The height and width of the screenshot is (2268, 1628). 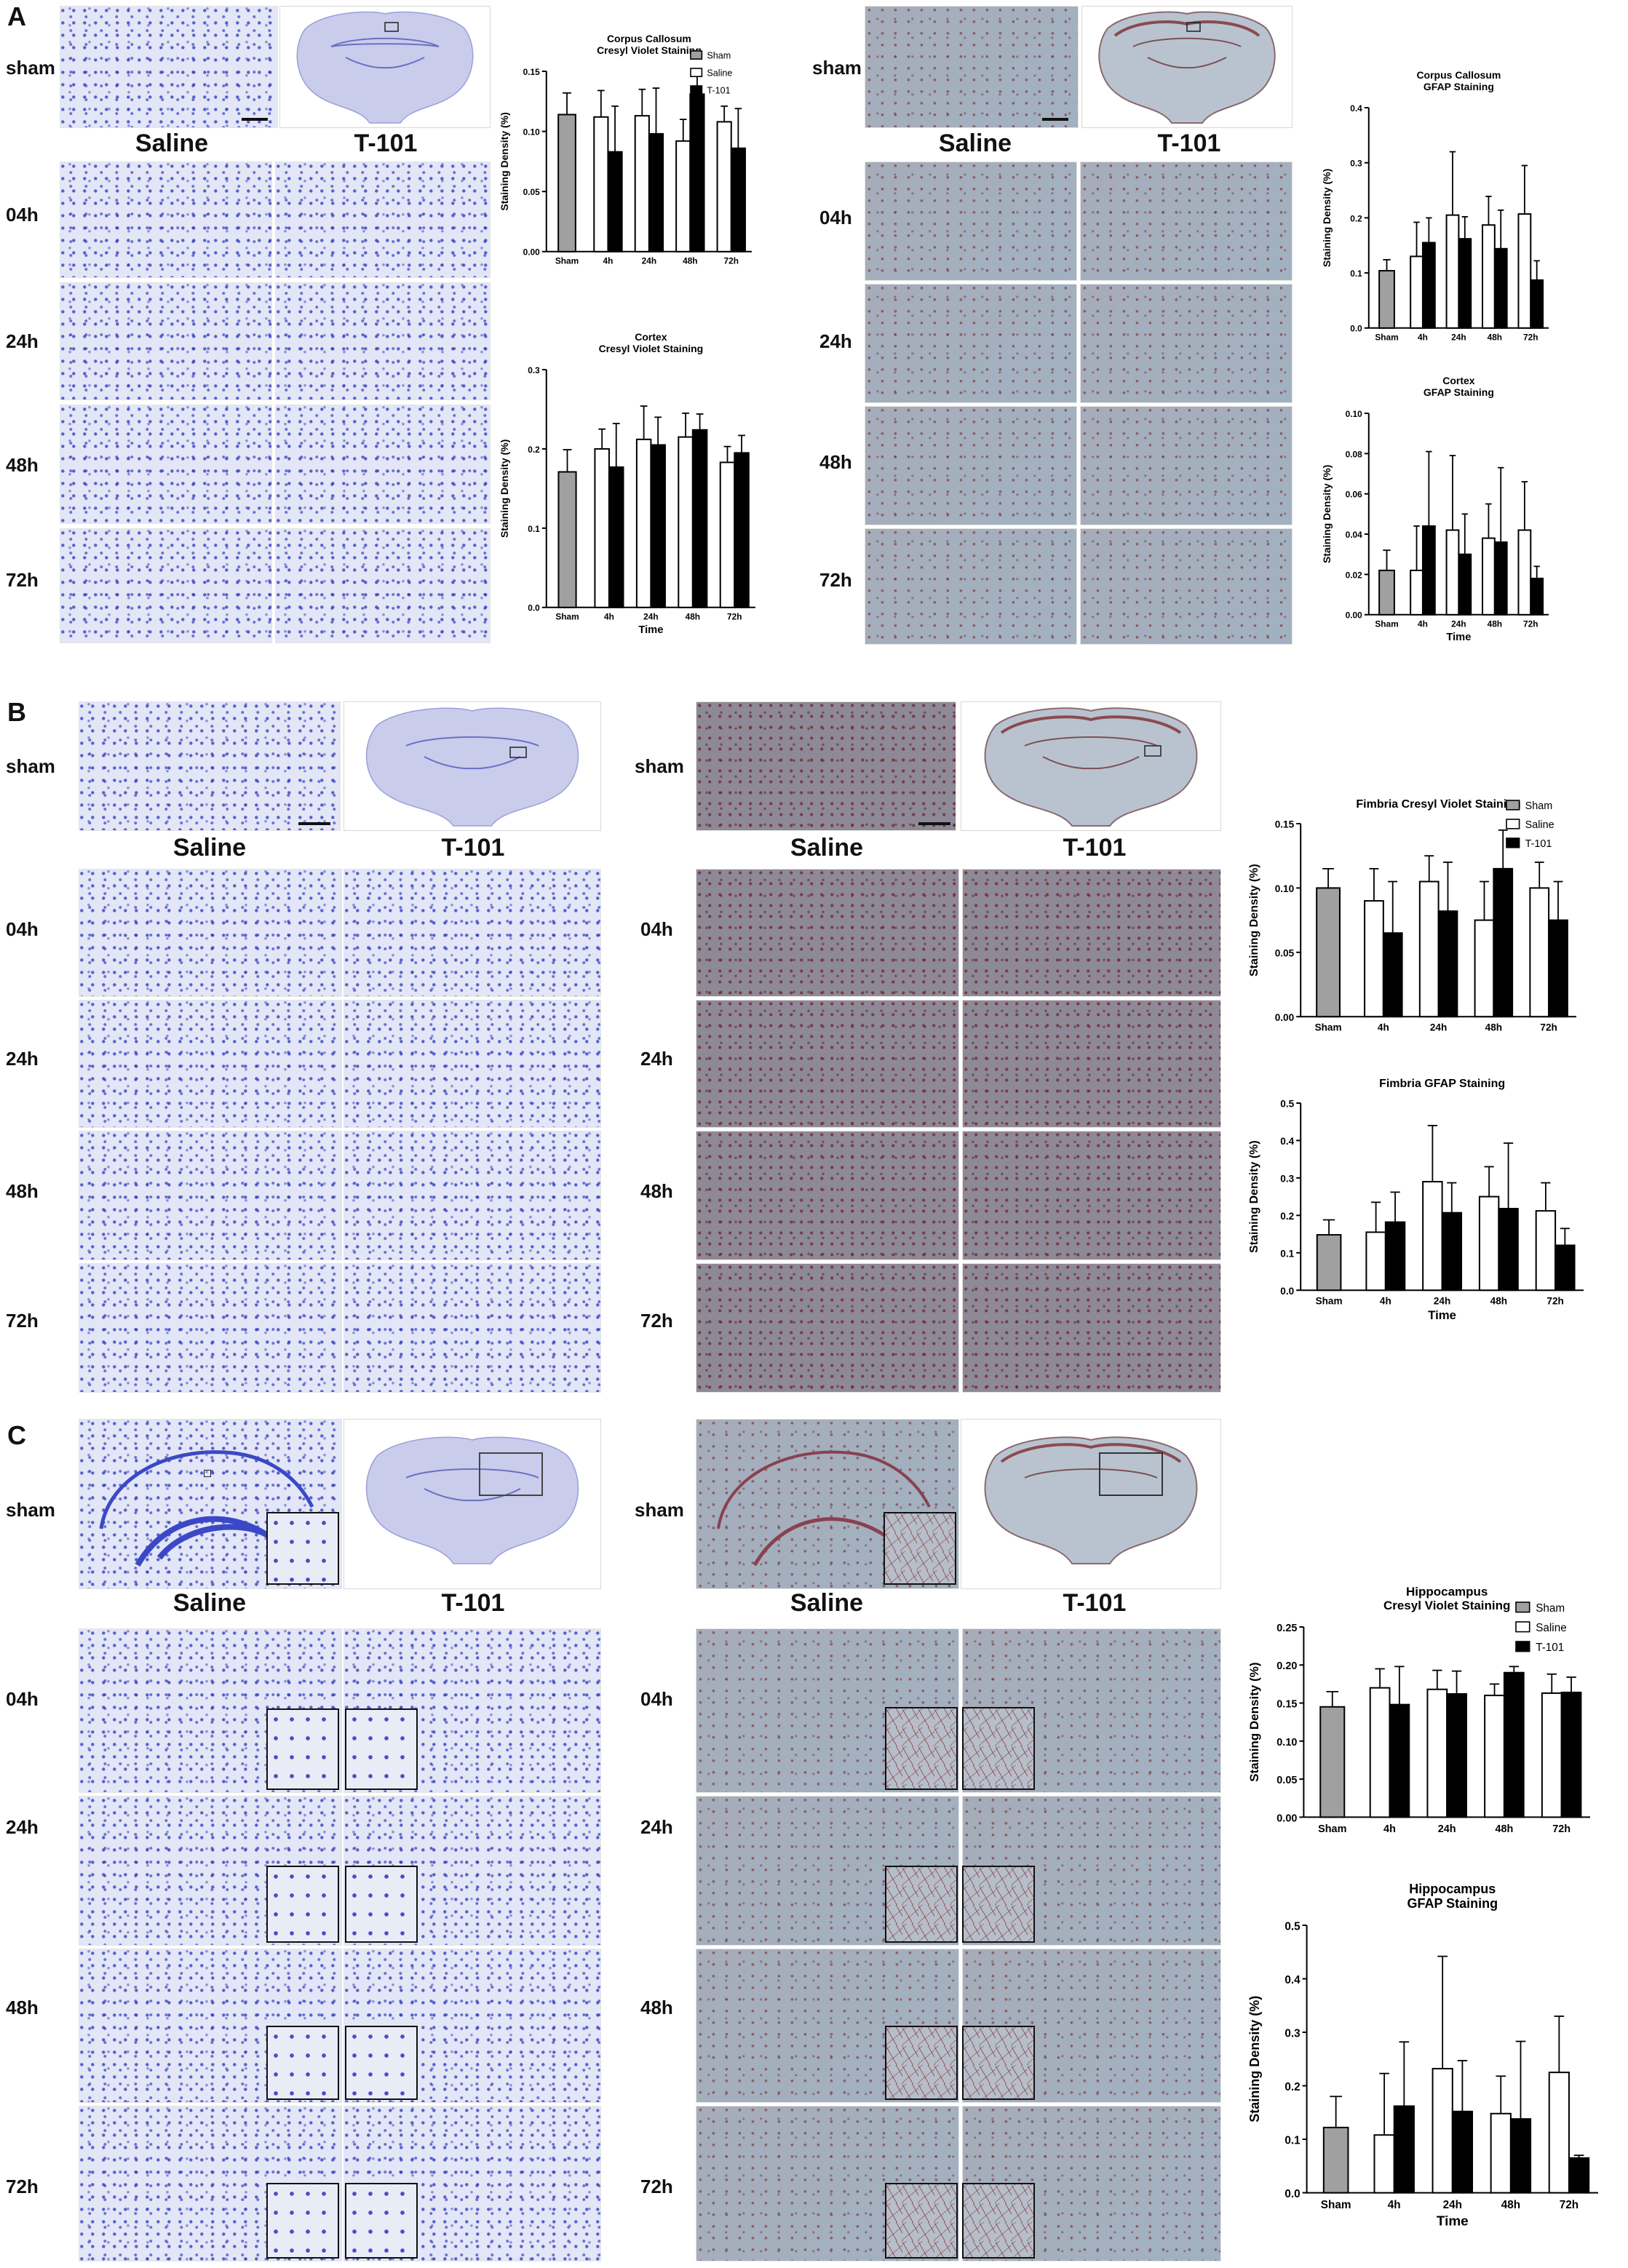 What do you see at coordinates (1458, 75) in the screenshot?
I see `chart-title: Corpus Callosum` at bounding box center [1458, 75].